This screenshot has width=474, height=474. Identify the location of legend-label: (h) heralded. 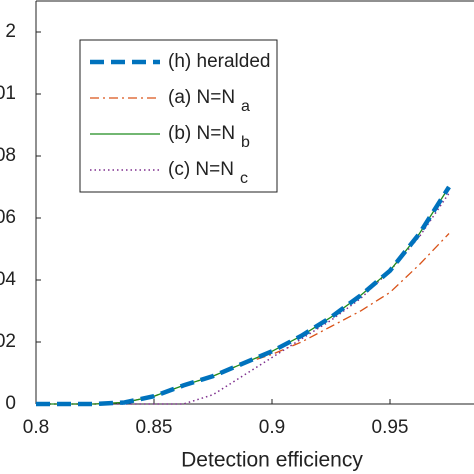
(219, 61).